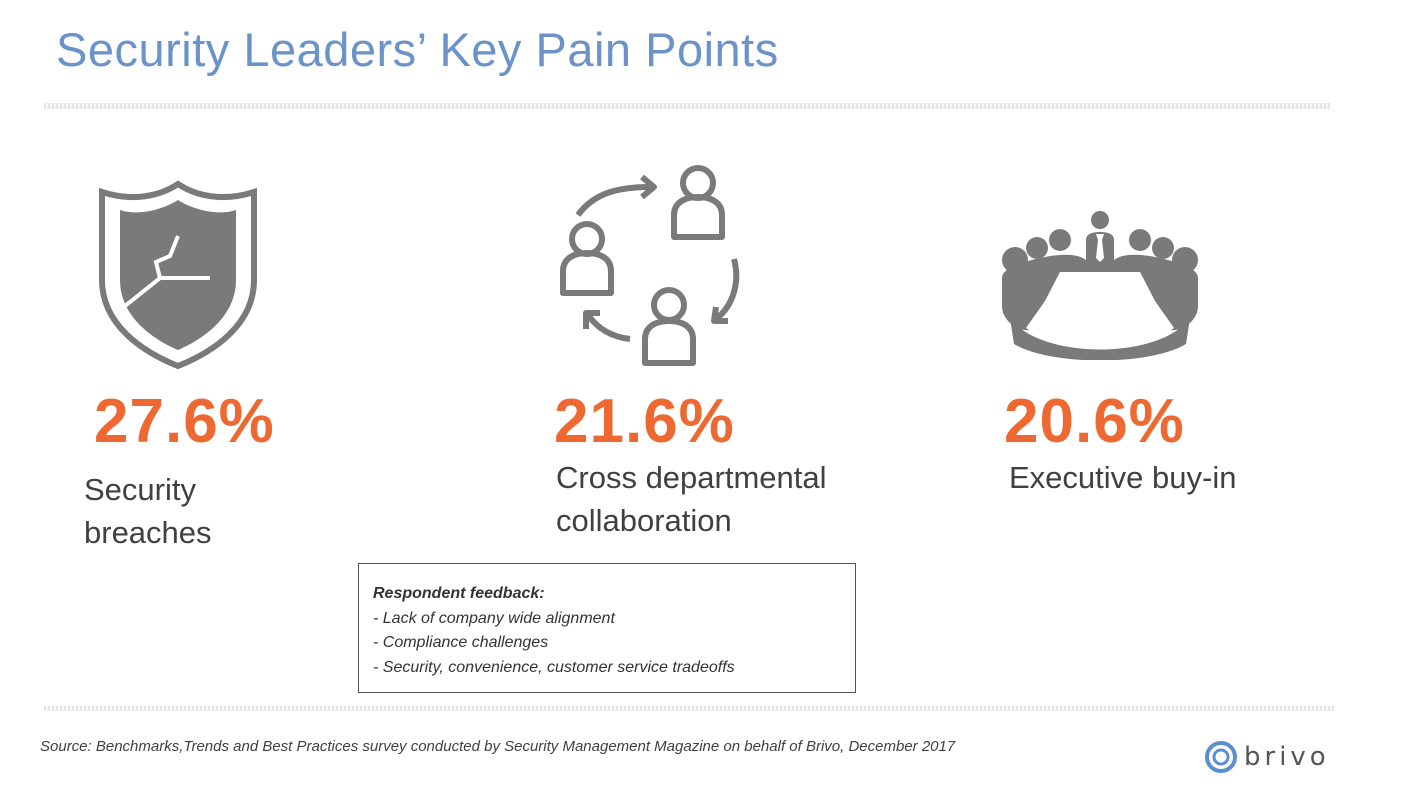 Image resolution: width=1402 pixels, height=786 pixels. Describe the element at coordinates (494, 618) in the screenshot. I see `feedback-item: - Lack of company wide alignment` at that location.